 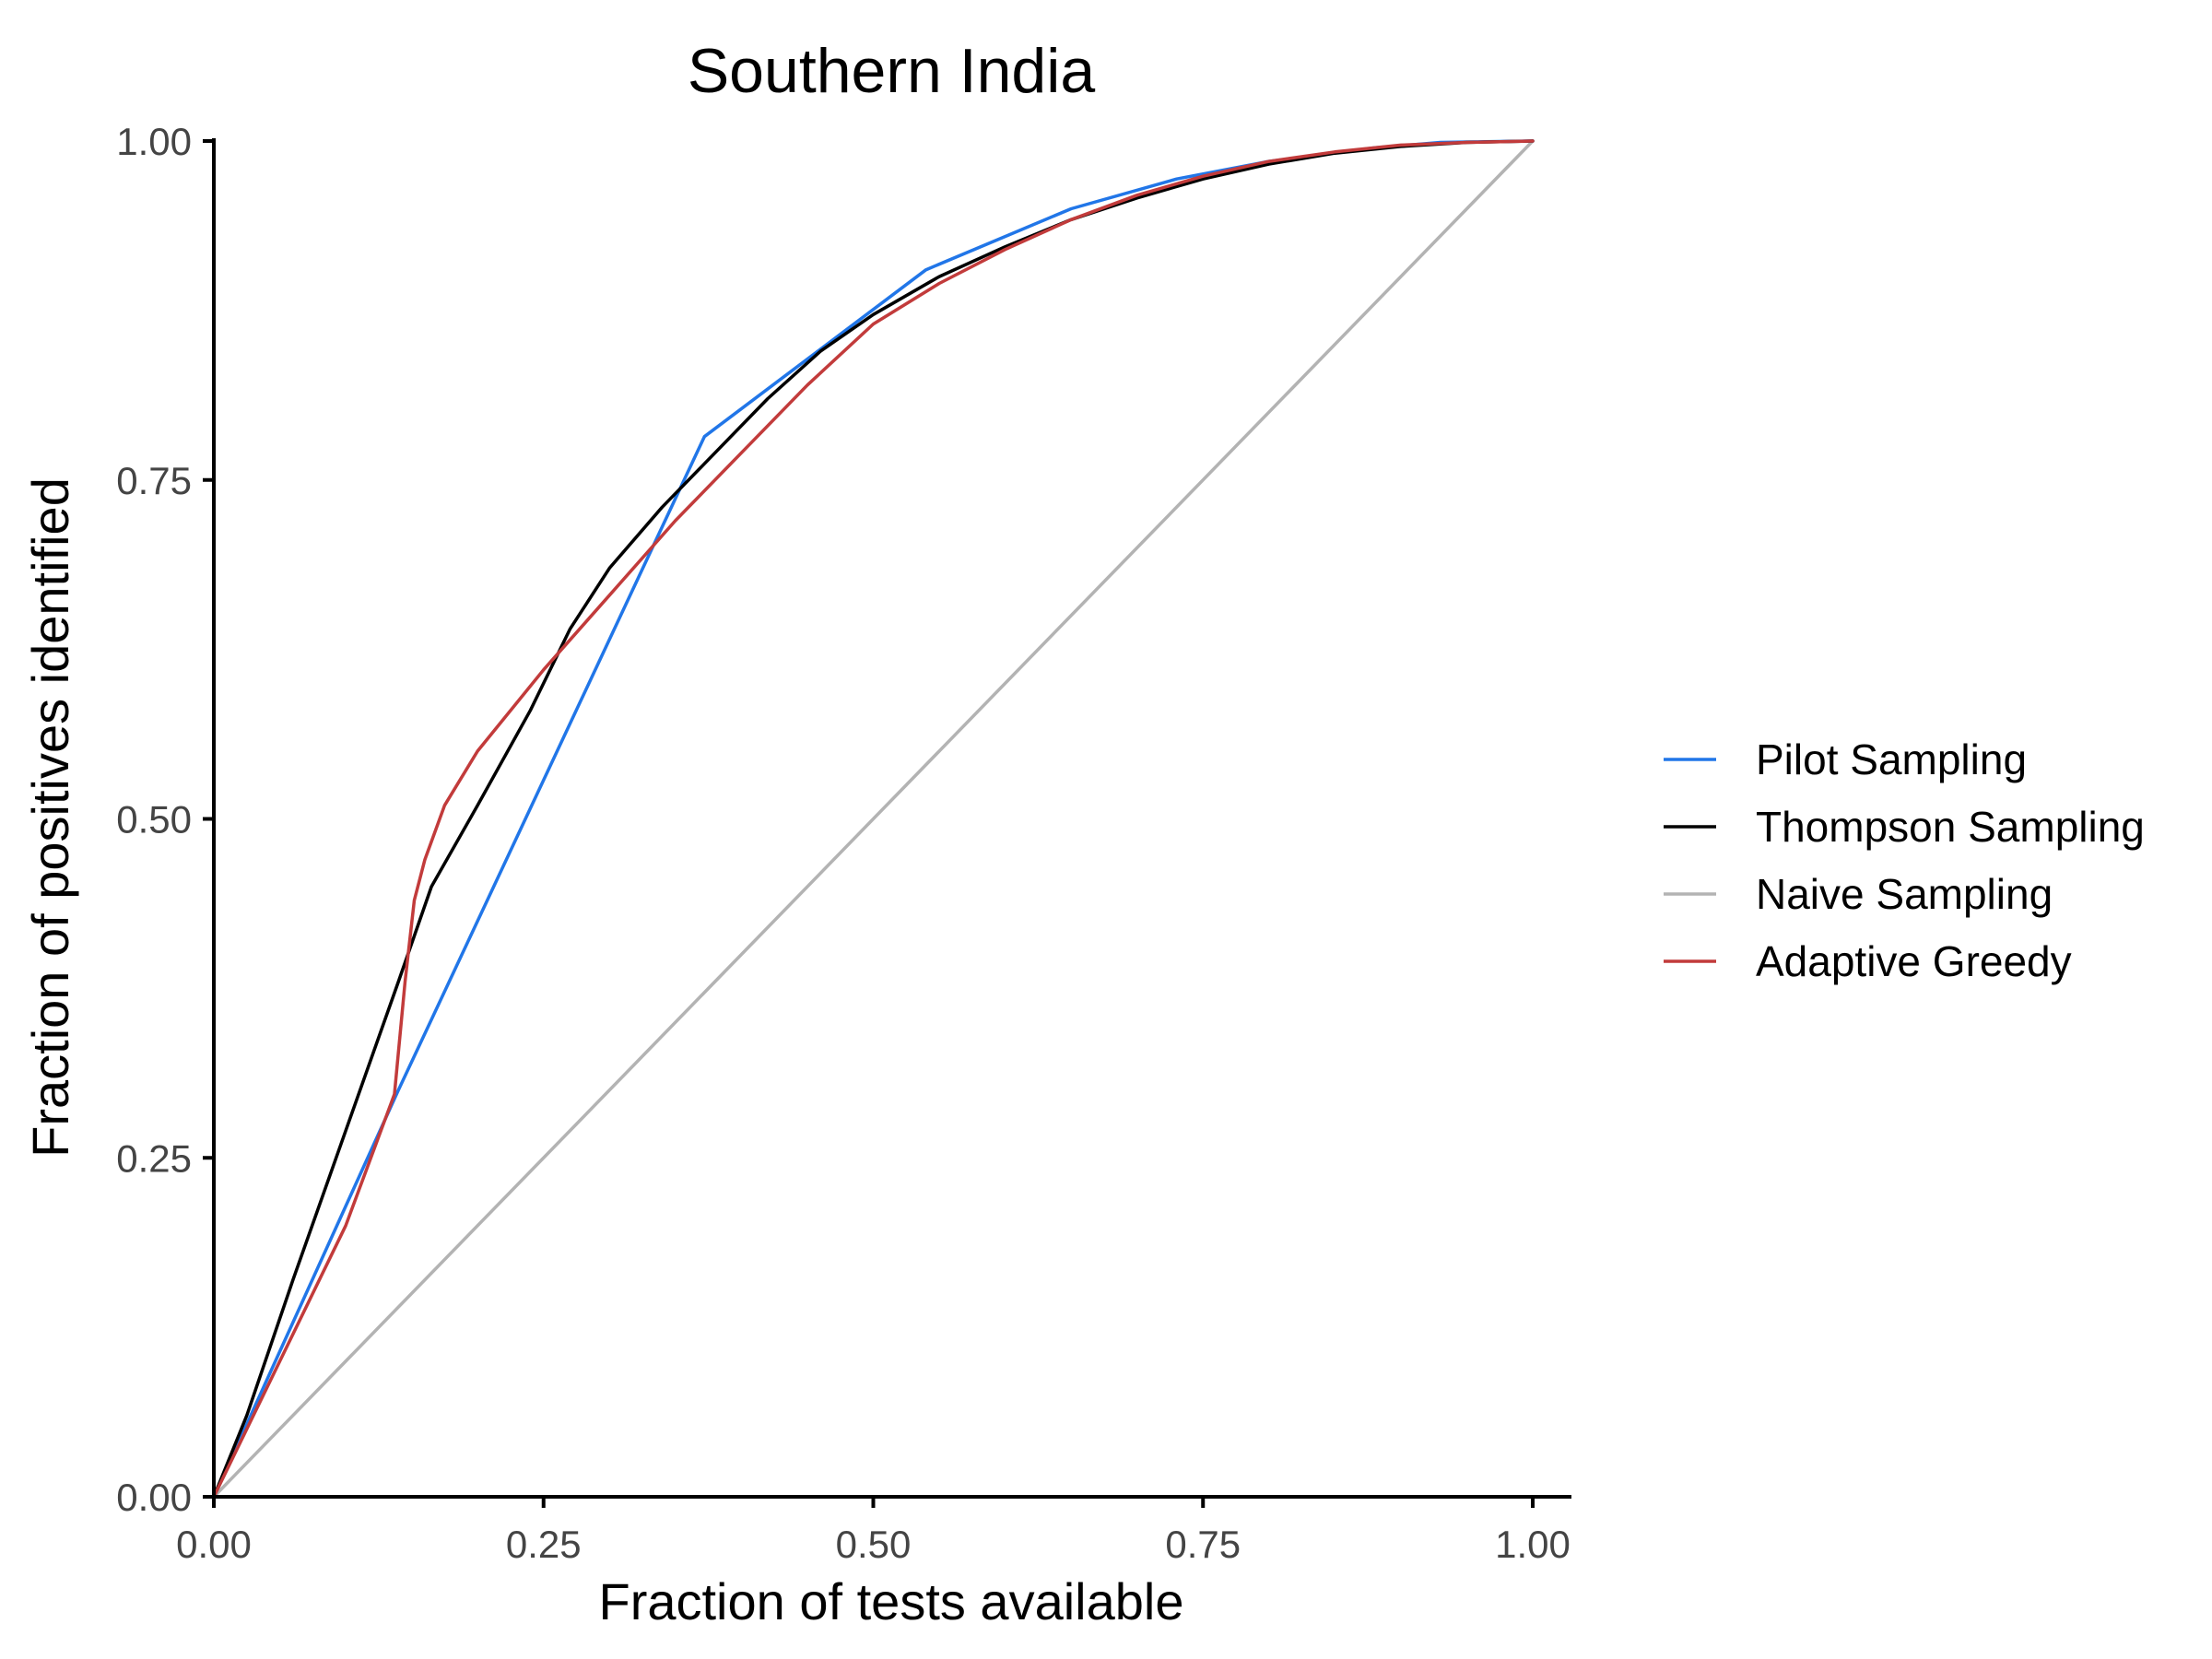 I want to click on x-tick-label: 0.25, so click(x=544, y=1544).